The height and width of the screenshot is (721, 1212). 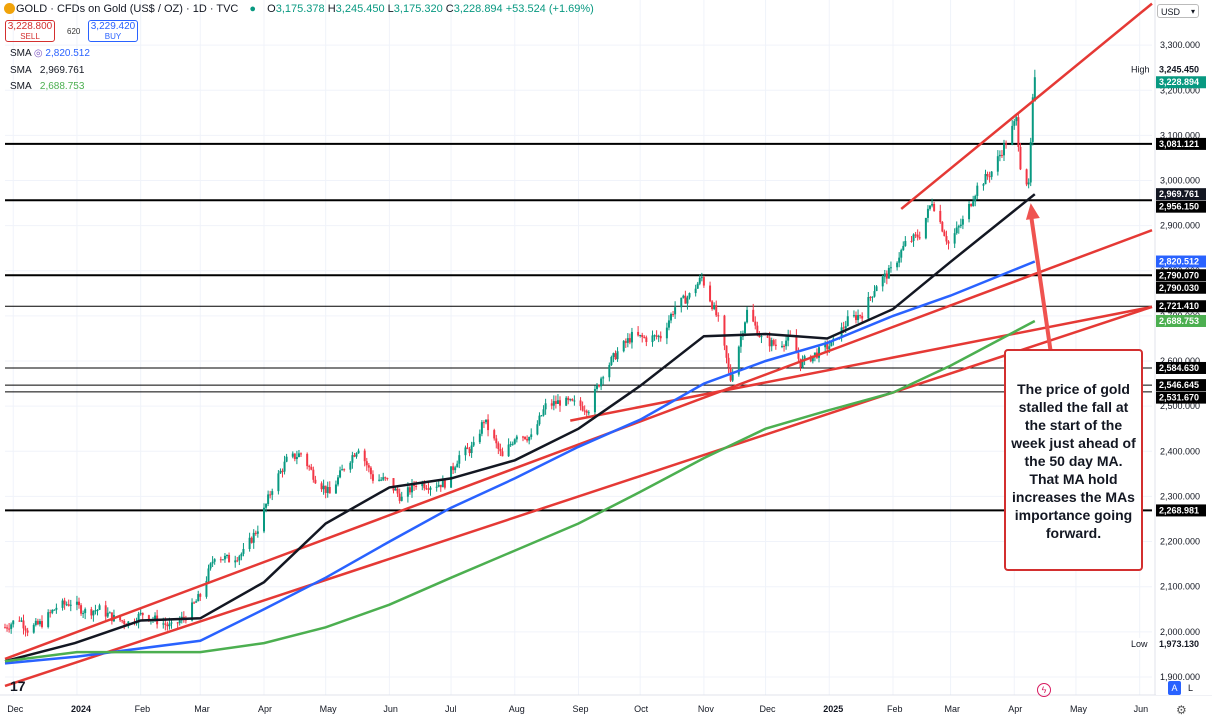 What do you see at coordinates (1179, 70) in the screenshot?
I see `price-axis-label: 3,245.450` at bounding box center [1179, 70].